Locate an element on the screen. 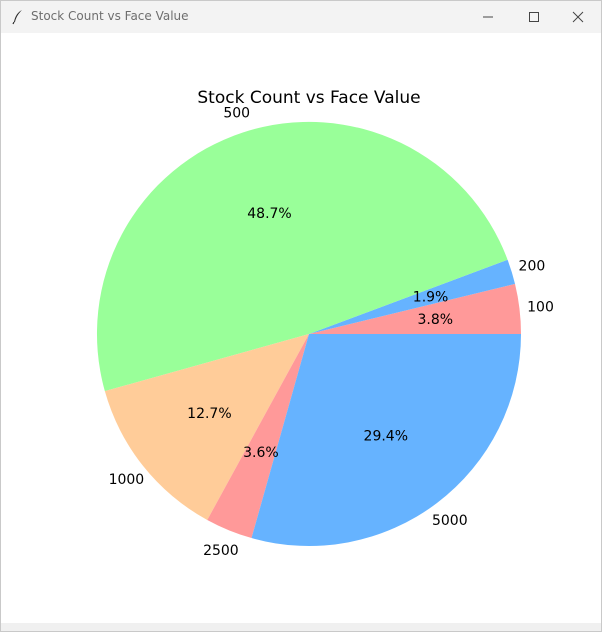 This screenshot has width=602, height=632. window-bottom-edge is located at coordinates (301, 627).